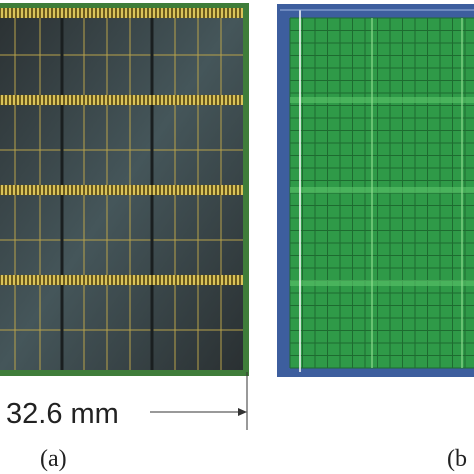 The width and height of the screenshot is (474, 474). What do you see at coordinates (62, 414) in the screenshot?
I see `dimension-label: 32.6 mm` at bounding box center [62, 414].